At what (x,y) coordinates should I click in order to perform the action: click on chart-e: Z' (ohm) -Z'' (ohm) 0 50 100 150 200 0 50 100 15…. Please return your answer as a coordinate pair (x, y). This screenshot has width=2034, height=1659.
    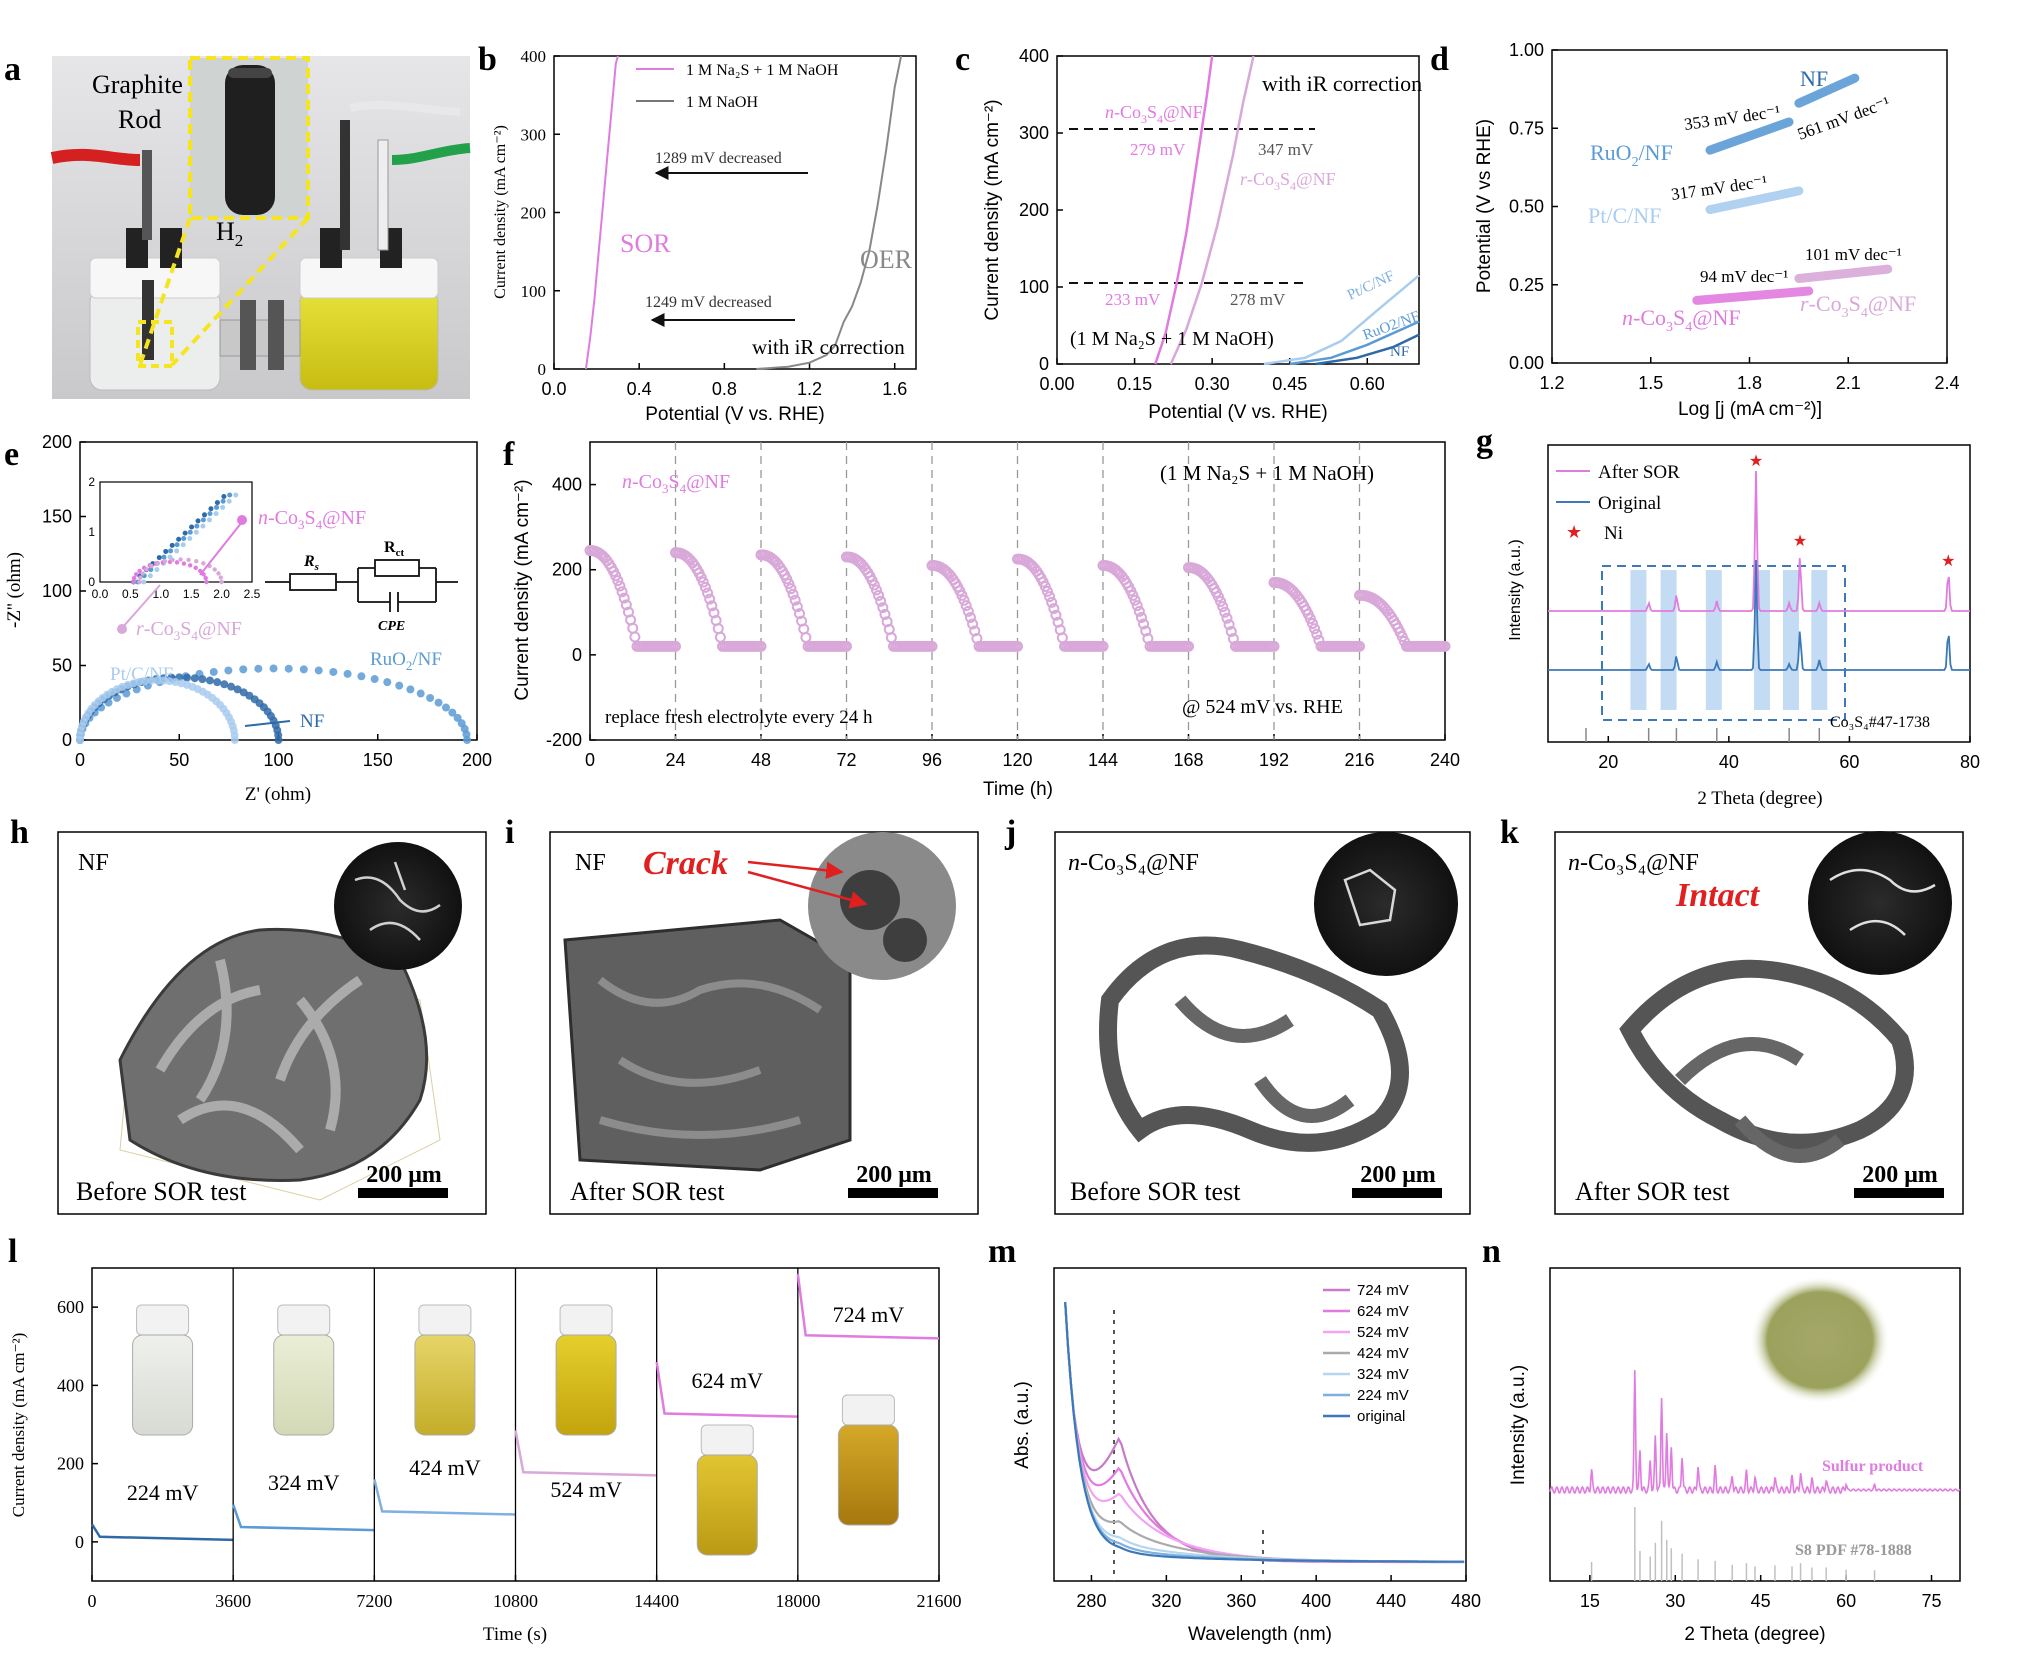
    Looking at the image, I should click on (248, 618).